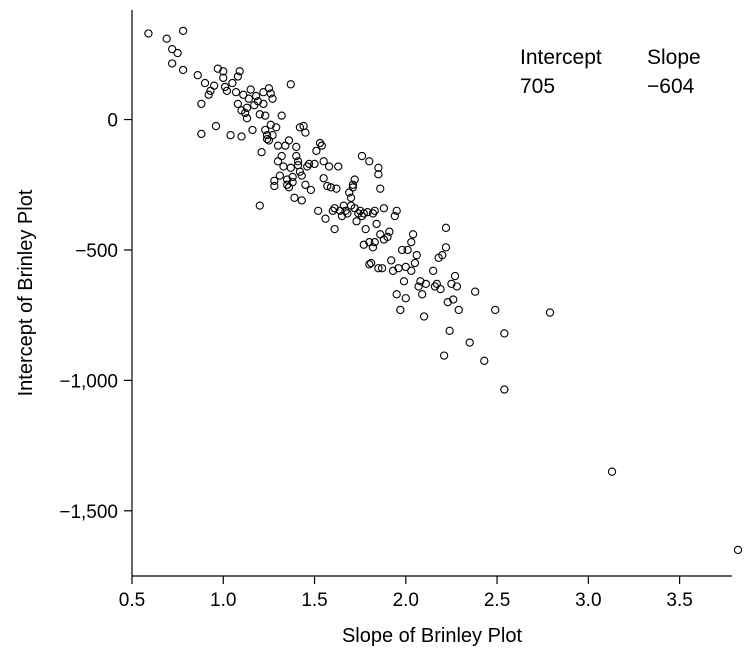 The width and height of the screenshot is (745, 656). What do you see at coordinates (537, 86) in the screenshot?
I see `intercept-value: 705` at bounding box center [537, 86].